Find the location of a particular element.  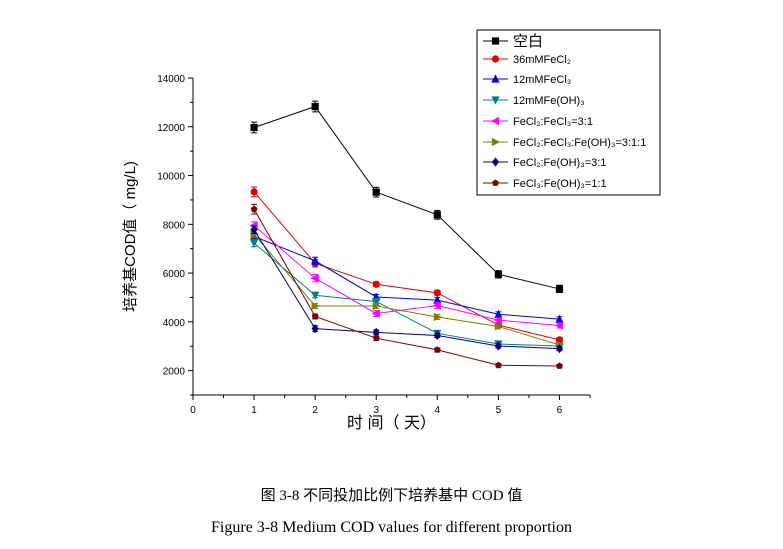

legend-label: FeCl₂:Fe(OH)₃=3:1 is located at coordinates (559, 163).